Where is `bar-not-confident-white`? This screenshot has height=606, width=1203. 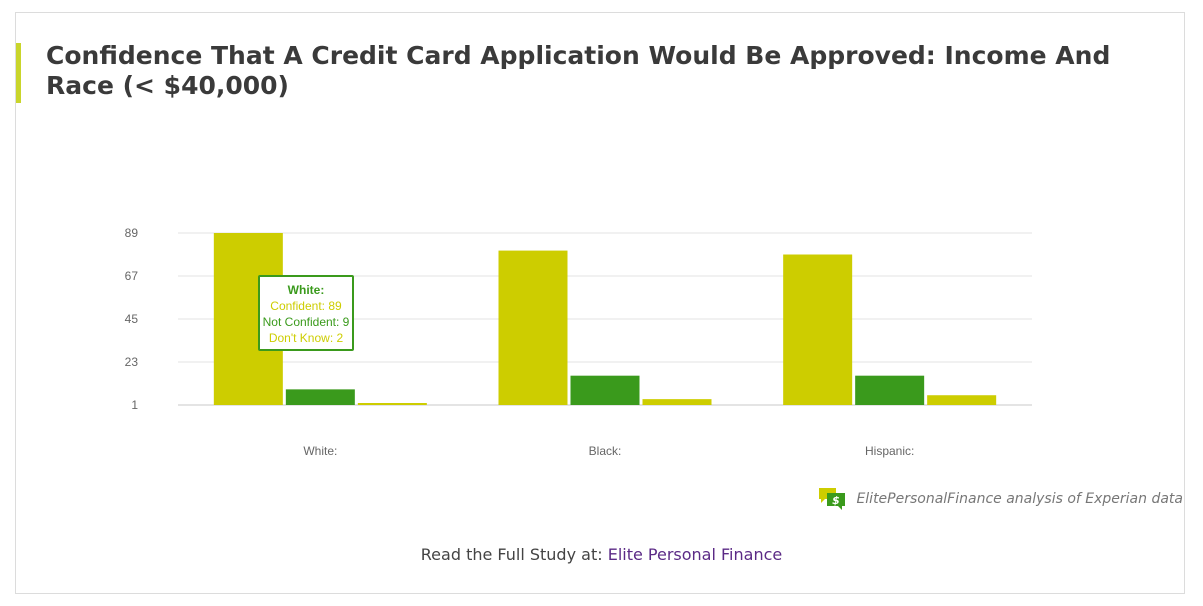
bar-not-confident-white is located at coordinates (320, 397).